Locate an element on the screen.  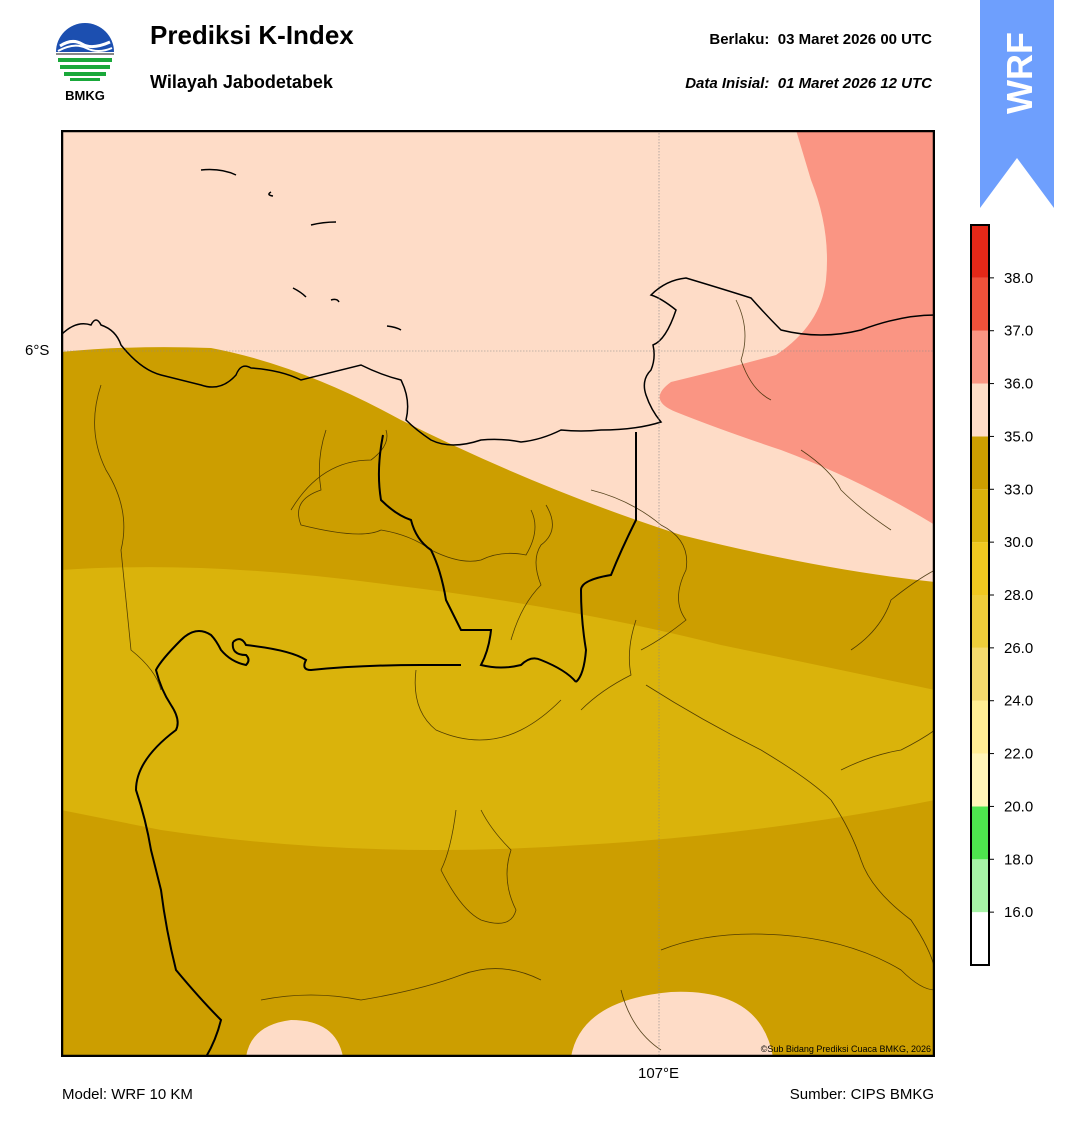
band-35-36-south-a is located at coordinates (294, 1038).